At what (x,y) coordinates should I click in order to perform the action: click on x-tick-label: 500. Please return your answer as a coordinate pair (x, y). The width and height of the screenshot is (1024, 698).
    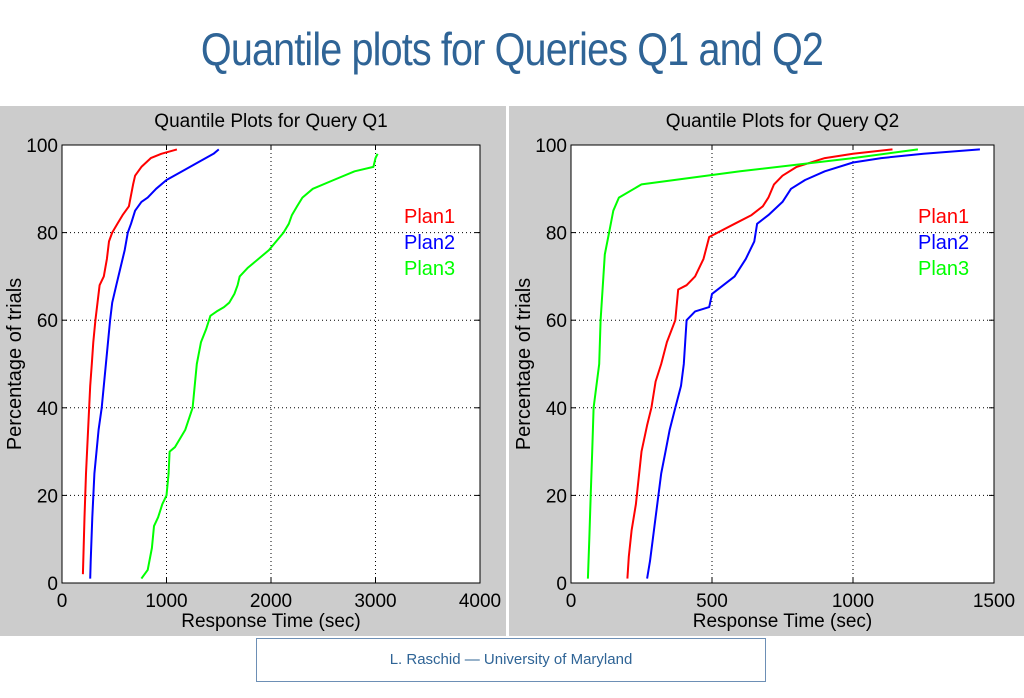
    Looking at the image, I should click on (712, 601).